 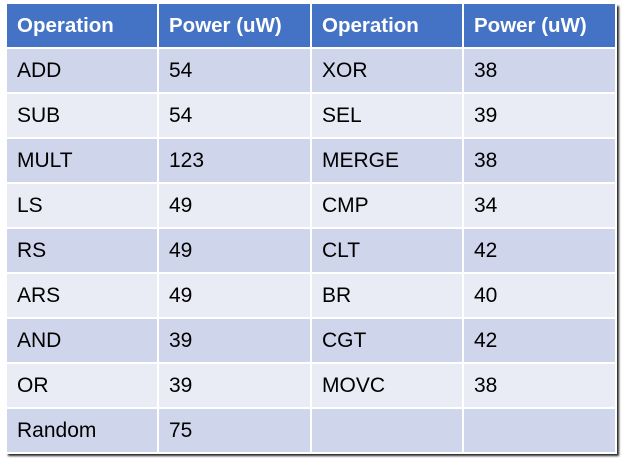 I want to click on table-row: ADD 54 XOR 38, so click(x=311, y=70).